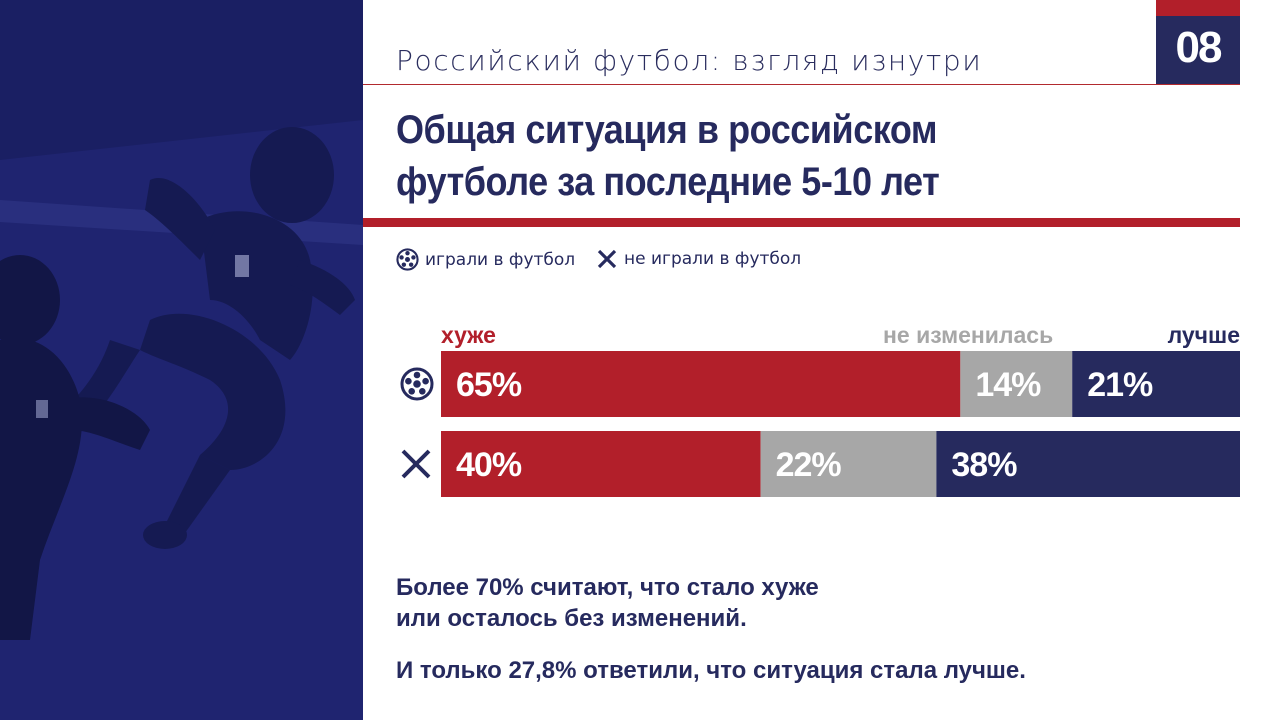 Image resolution: width=1280 pixels, height=720 pixels. Describe the element at coordinates (968, 335) in the screenshot. I see `series-header-unchanged: не изменилась` at that location.